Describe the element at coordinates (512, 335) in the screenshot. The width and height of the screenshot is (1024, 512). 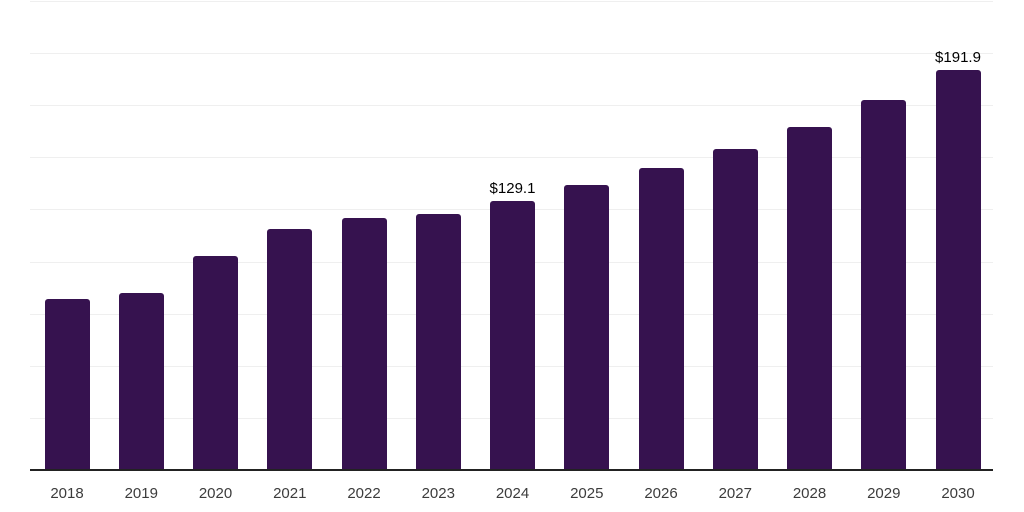
I see `bar-2024` at that location.